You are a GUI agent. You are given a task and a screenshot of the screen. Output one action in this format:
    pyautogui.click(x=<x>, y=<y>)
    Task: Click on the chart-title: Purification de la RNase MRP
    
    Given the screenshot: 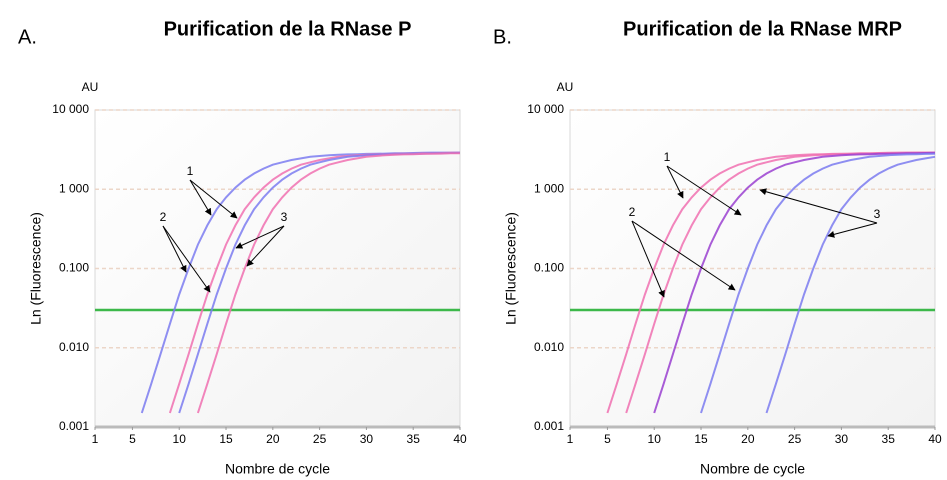 What is the action you would take?
    pyautogui.click(x=762, y=29)
    